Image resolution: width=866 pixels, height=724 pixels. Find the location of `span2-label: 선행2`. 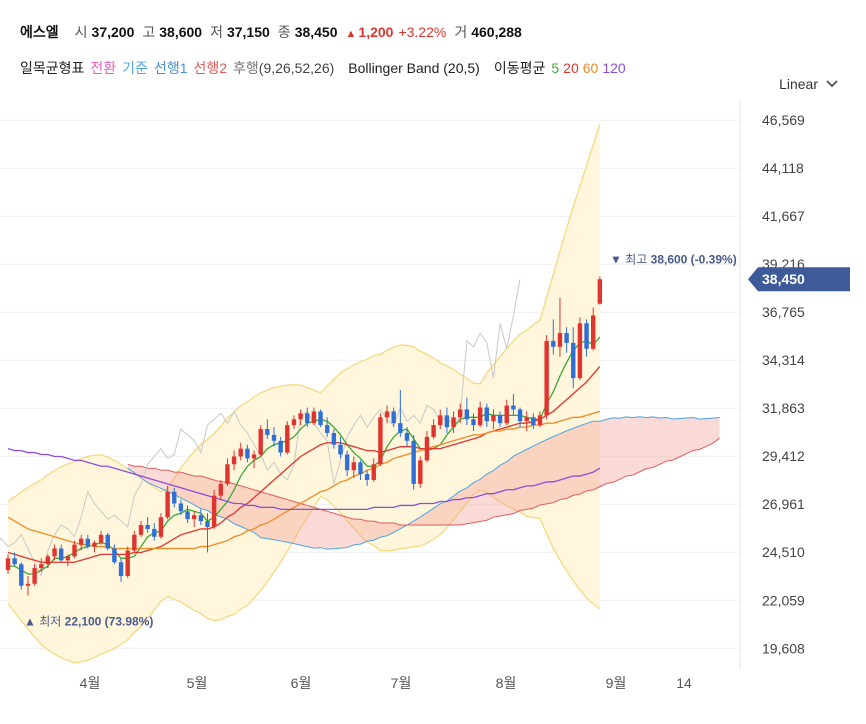

span2-label: 선행2 is located at coordinates (210, 68).